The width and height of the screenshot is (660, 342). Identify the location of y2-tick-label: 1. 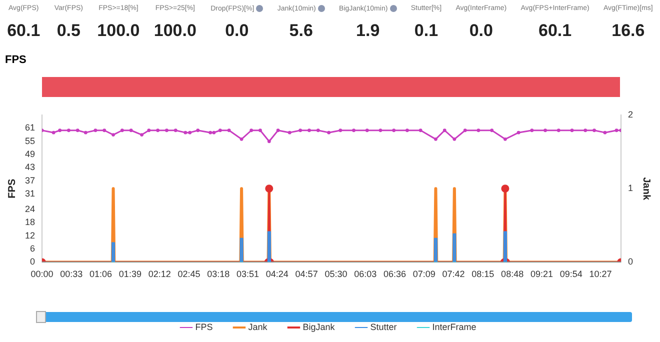
(631, 188).